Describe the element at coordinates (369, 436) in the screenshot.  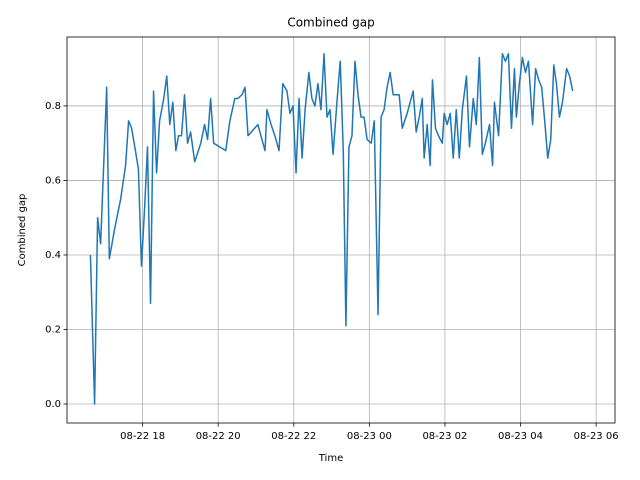
I see `x-tick-label: 08-23 00` at that location.